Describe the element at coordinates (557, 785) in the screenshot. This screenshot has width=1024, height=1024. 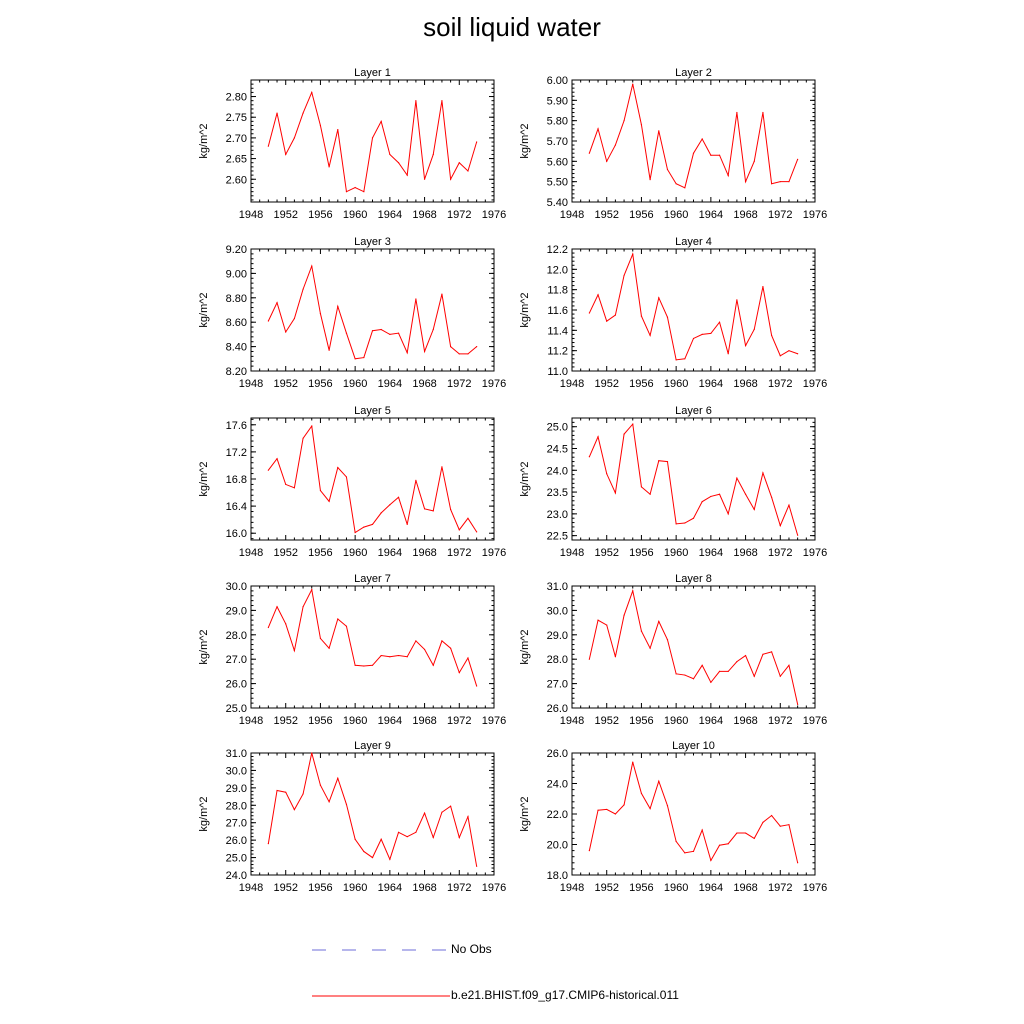
I see `y-tick-label: 24.0` at that location.